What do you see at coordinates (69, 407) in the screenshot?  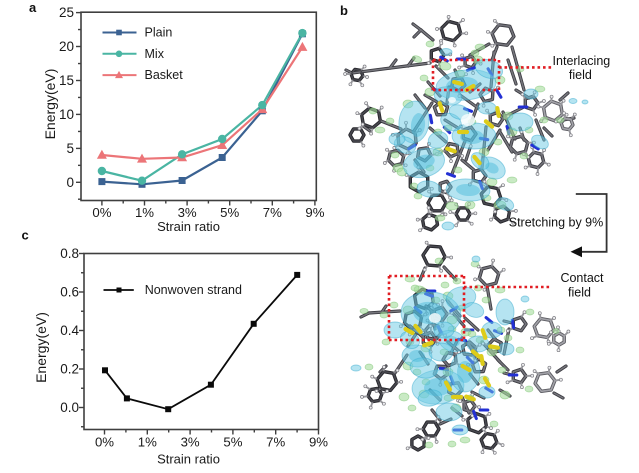 I see `svg-text: 0.0` at bounding box center [69, 407].